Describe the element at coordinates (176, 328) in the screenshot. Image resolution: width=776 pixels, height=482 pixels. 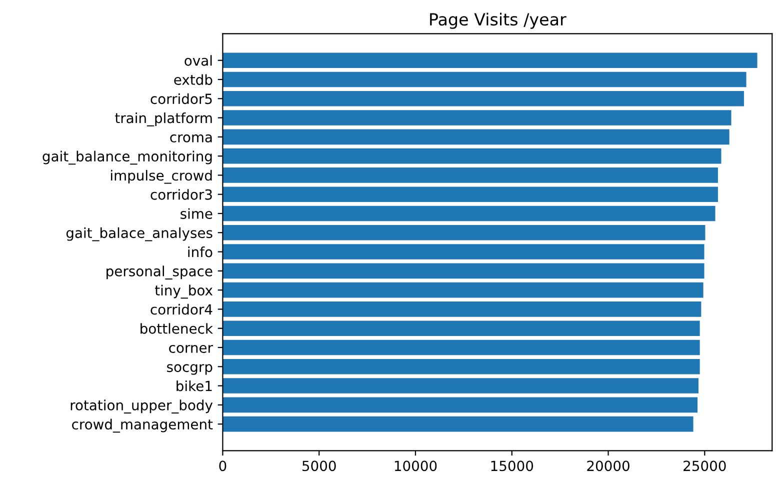
I see `y-tick-label: bottleneck` at that location.